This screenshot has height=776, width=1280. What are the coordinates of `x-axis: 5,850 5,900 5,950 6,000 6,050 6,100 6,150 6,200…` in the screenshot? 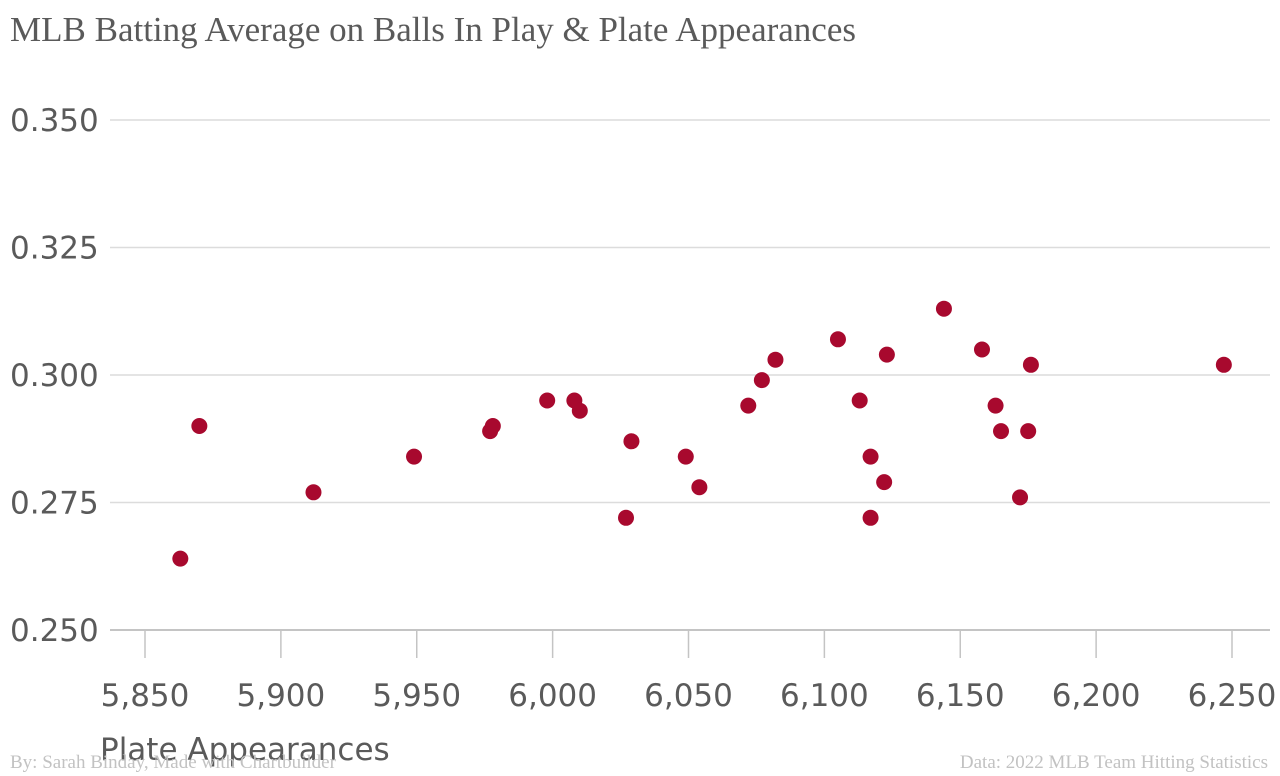 It's located at (689, 672).